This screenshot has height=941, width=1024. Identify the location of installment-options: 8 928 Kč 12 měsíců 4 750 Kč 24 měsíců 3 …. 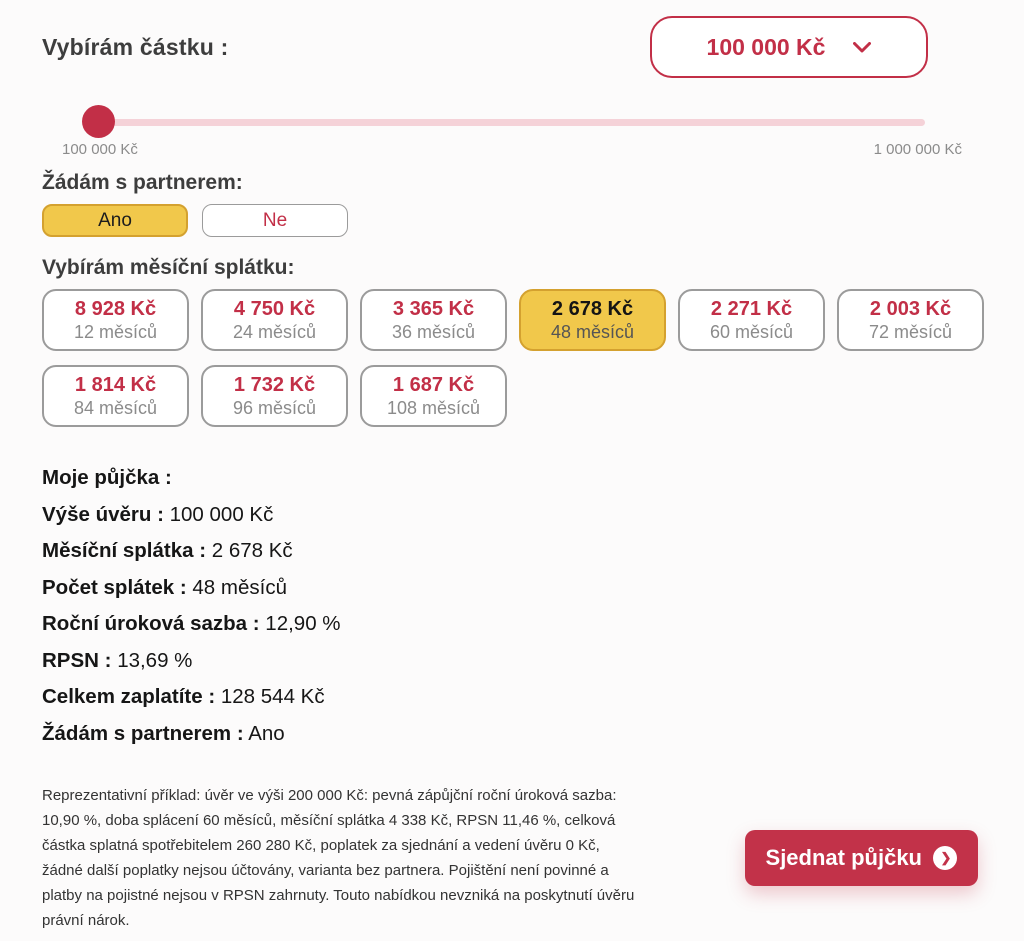
(514, 358).